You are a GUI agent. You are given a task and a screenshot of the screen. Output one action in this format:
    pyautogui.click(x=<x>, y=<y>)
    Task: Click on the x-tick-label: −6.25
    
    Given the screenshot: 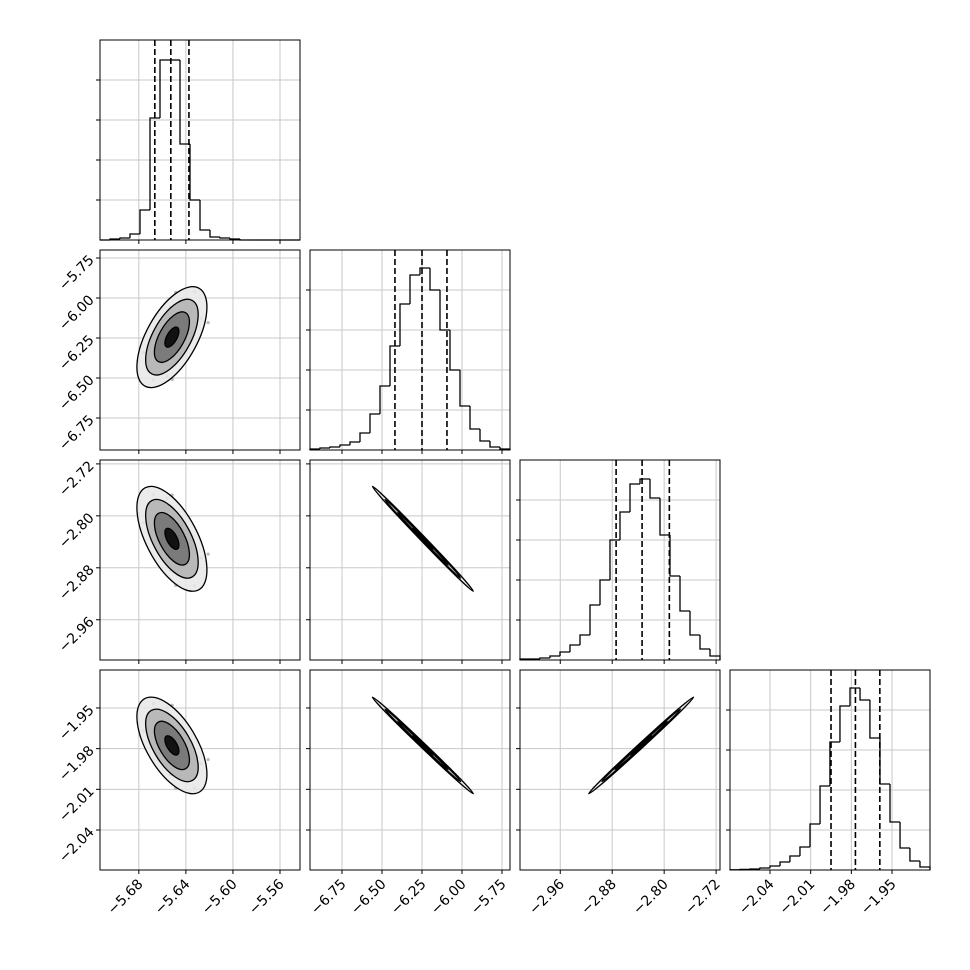 What is the action you would take?
    pyautogui.click(x=409, y=897)
    